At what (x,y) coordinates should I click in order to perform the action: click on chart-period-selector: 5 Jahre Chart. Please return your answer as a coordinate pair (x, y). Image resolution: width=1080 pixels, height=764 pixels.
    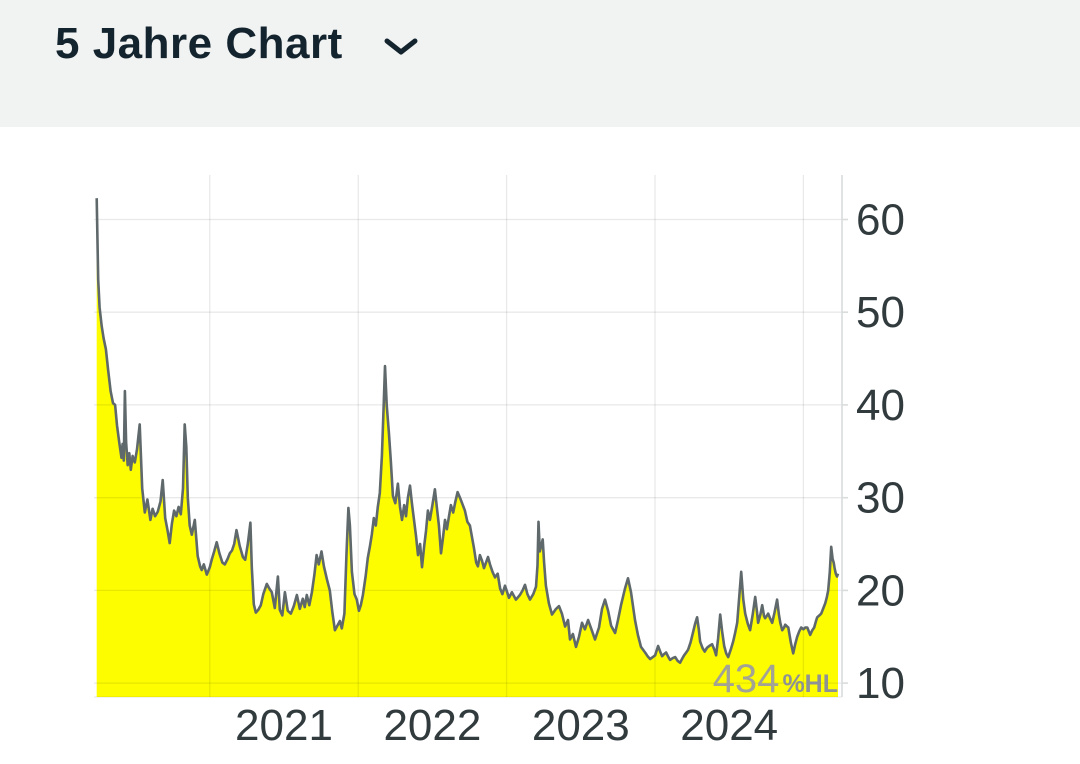
    Looking at the image, I should click on (237, 43).